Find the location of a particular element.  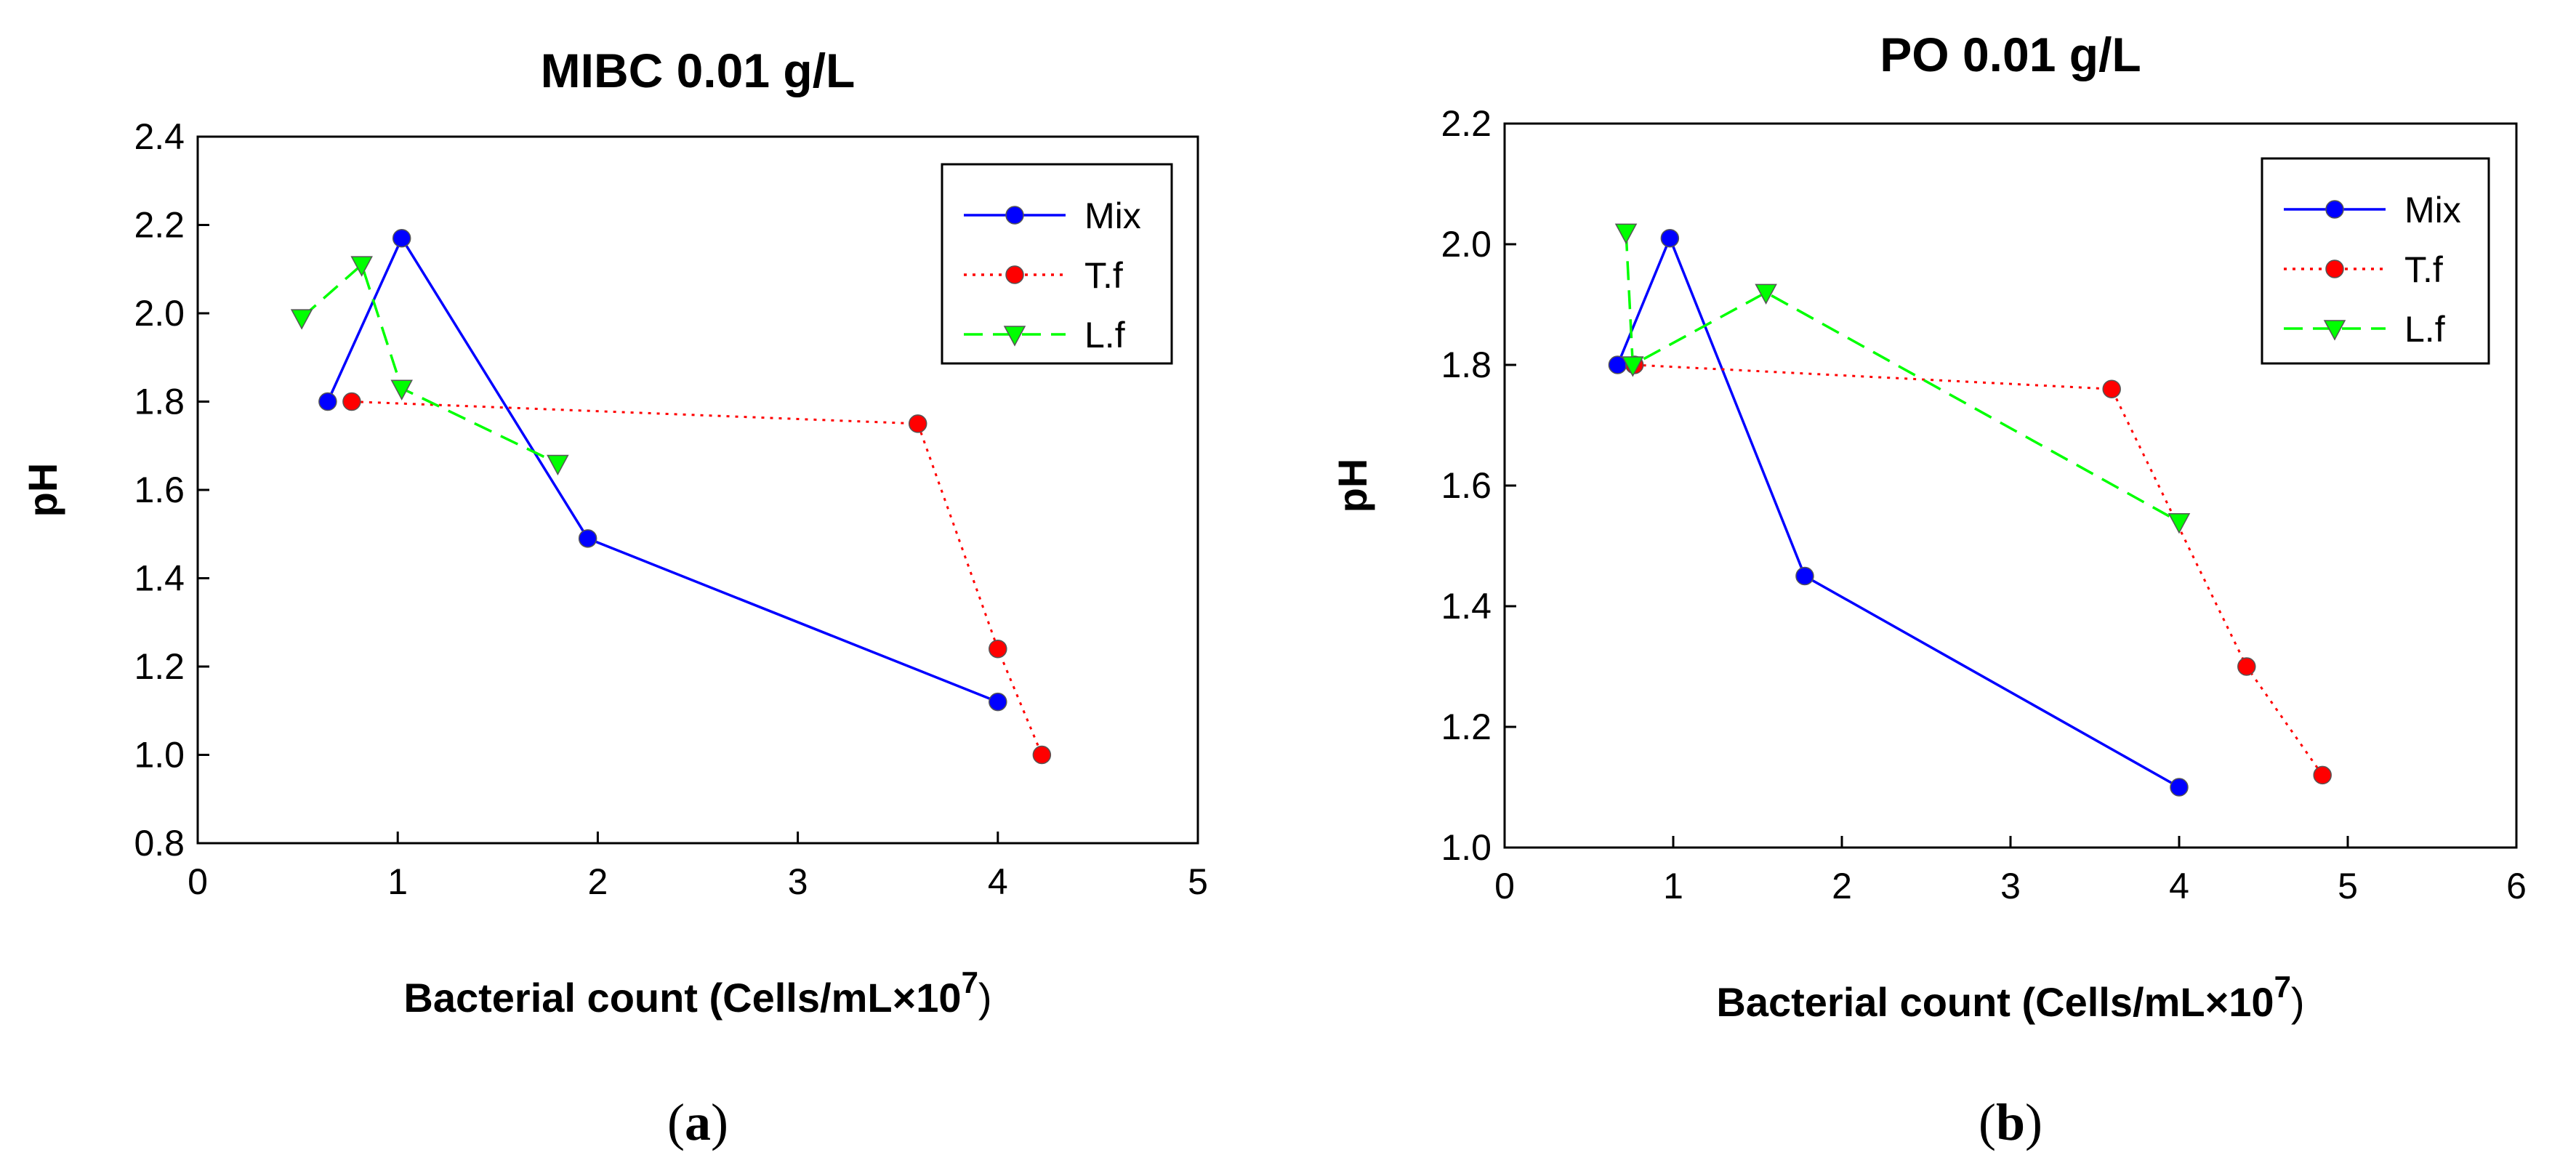

y-tick-label: 2.4 is located at coordinates (159, 136).